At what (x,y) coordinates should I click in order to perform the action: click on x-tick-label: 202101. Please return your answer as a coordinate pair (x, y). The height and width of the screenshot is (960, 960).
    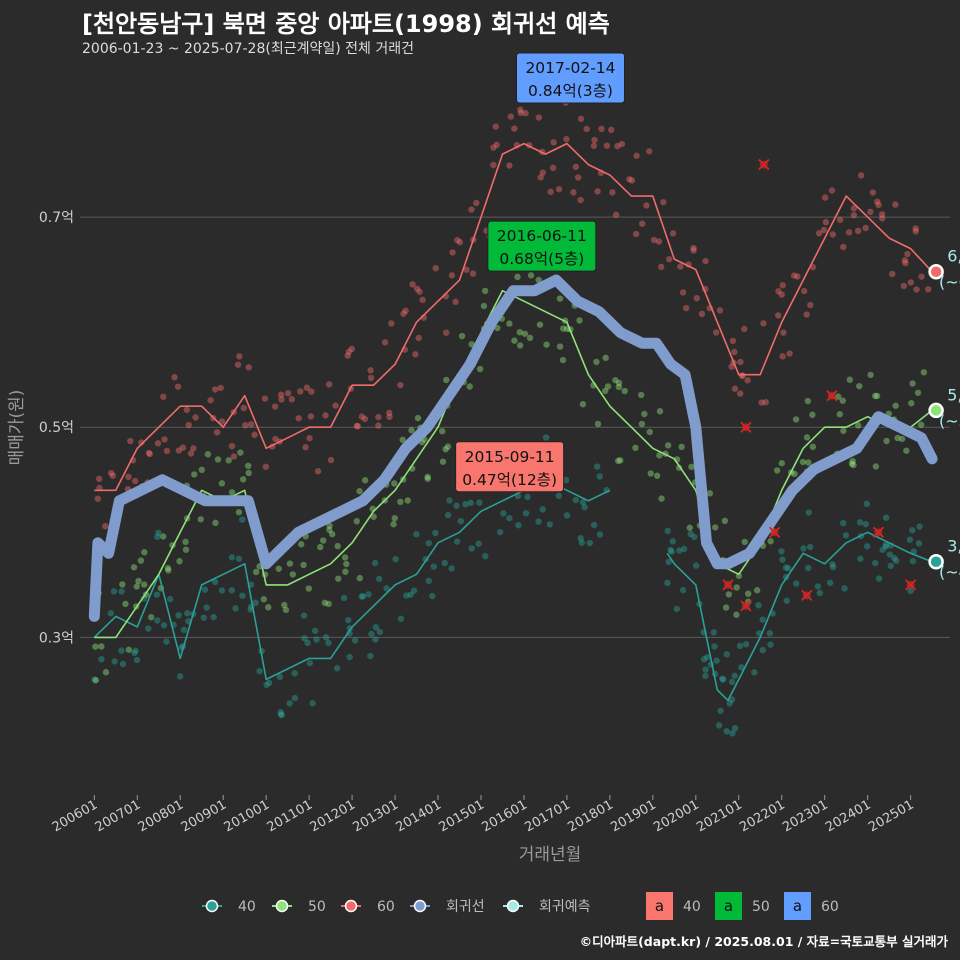
    Looking at the image, I should click on (719, 816).